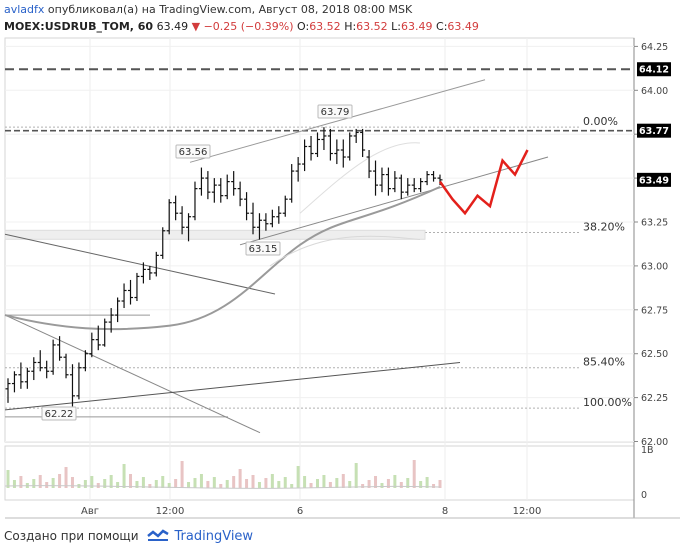 This screenshot has height=556, width=680. I want to click on footer: Создано при помощи TradingView, so click(128, 536).